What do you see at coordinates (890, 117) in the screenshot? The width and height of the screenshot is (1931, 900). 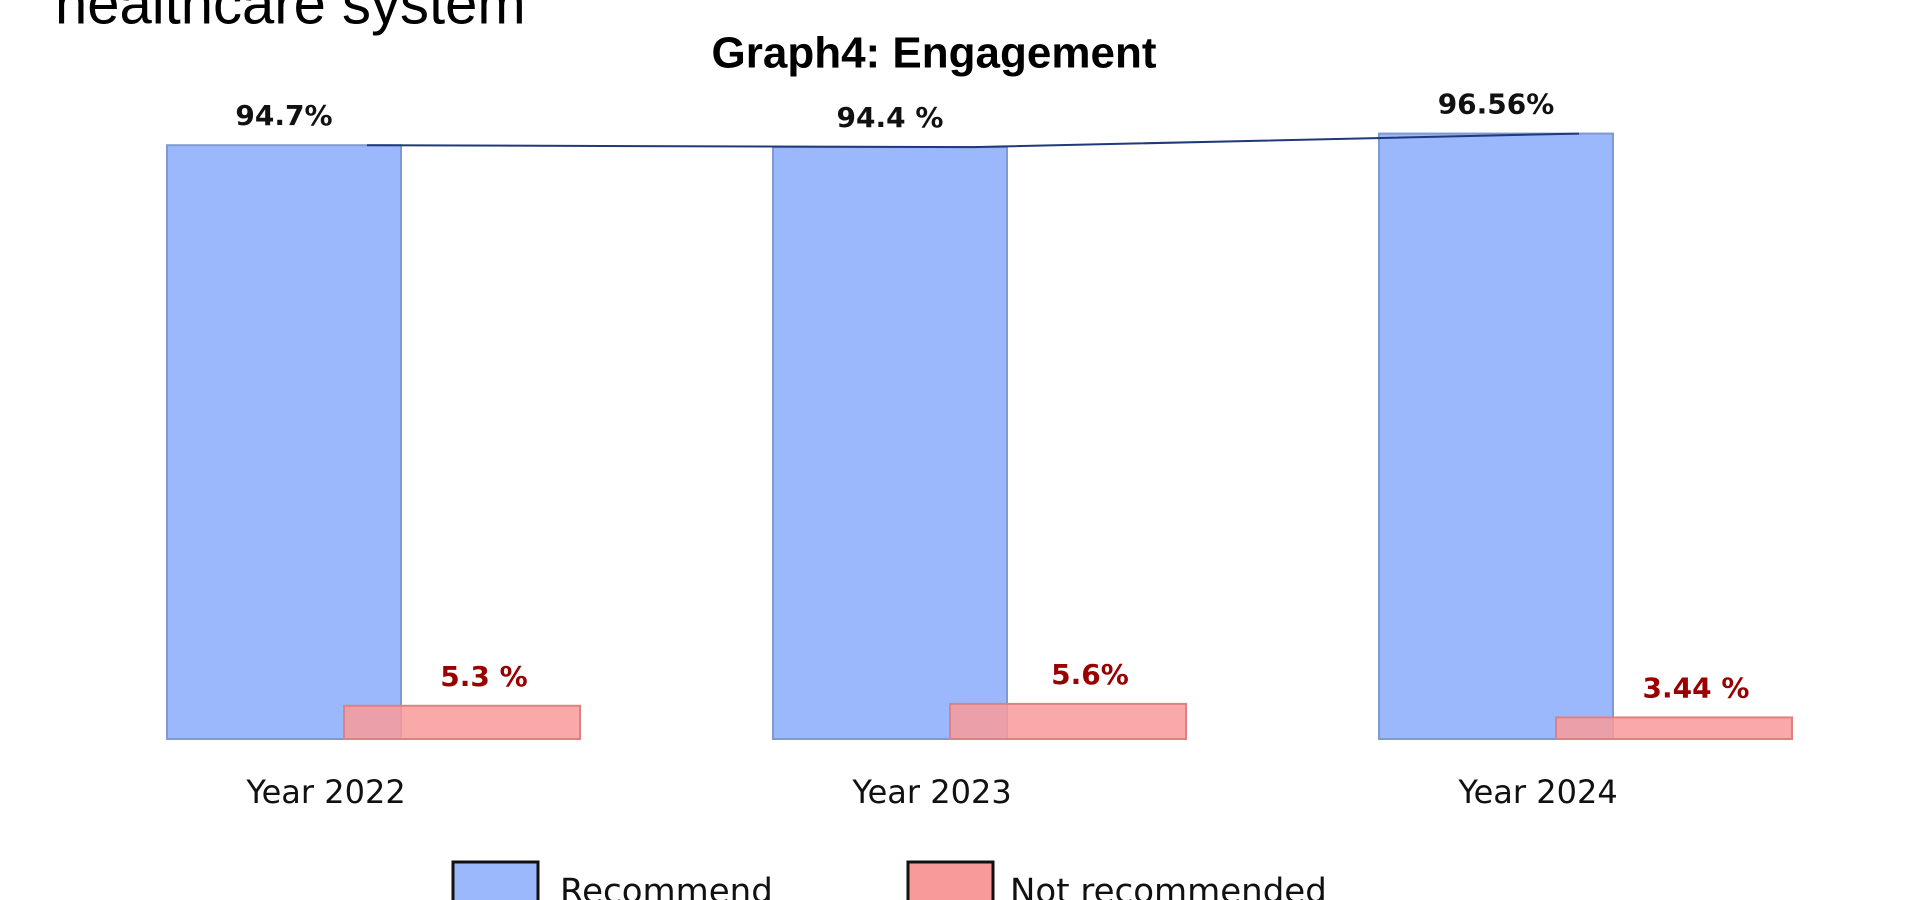 I see `data-label: 94.4 %` at bounding box center [890, 117].